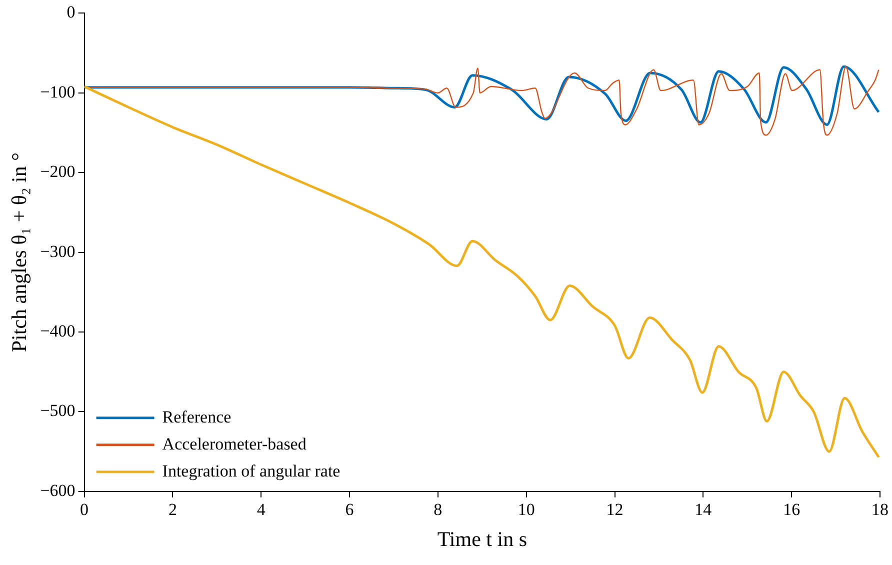 The width and height of the screenshot is (892, 565). What do you see at coordinates (880, 510) in the screenshot?
I see `x-tick-label: 18` at bounding box center [880, 510].